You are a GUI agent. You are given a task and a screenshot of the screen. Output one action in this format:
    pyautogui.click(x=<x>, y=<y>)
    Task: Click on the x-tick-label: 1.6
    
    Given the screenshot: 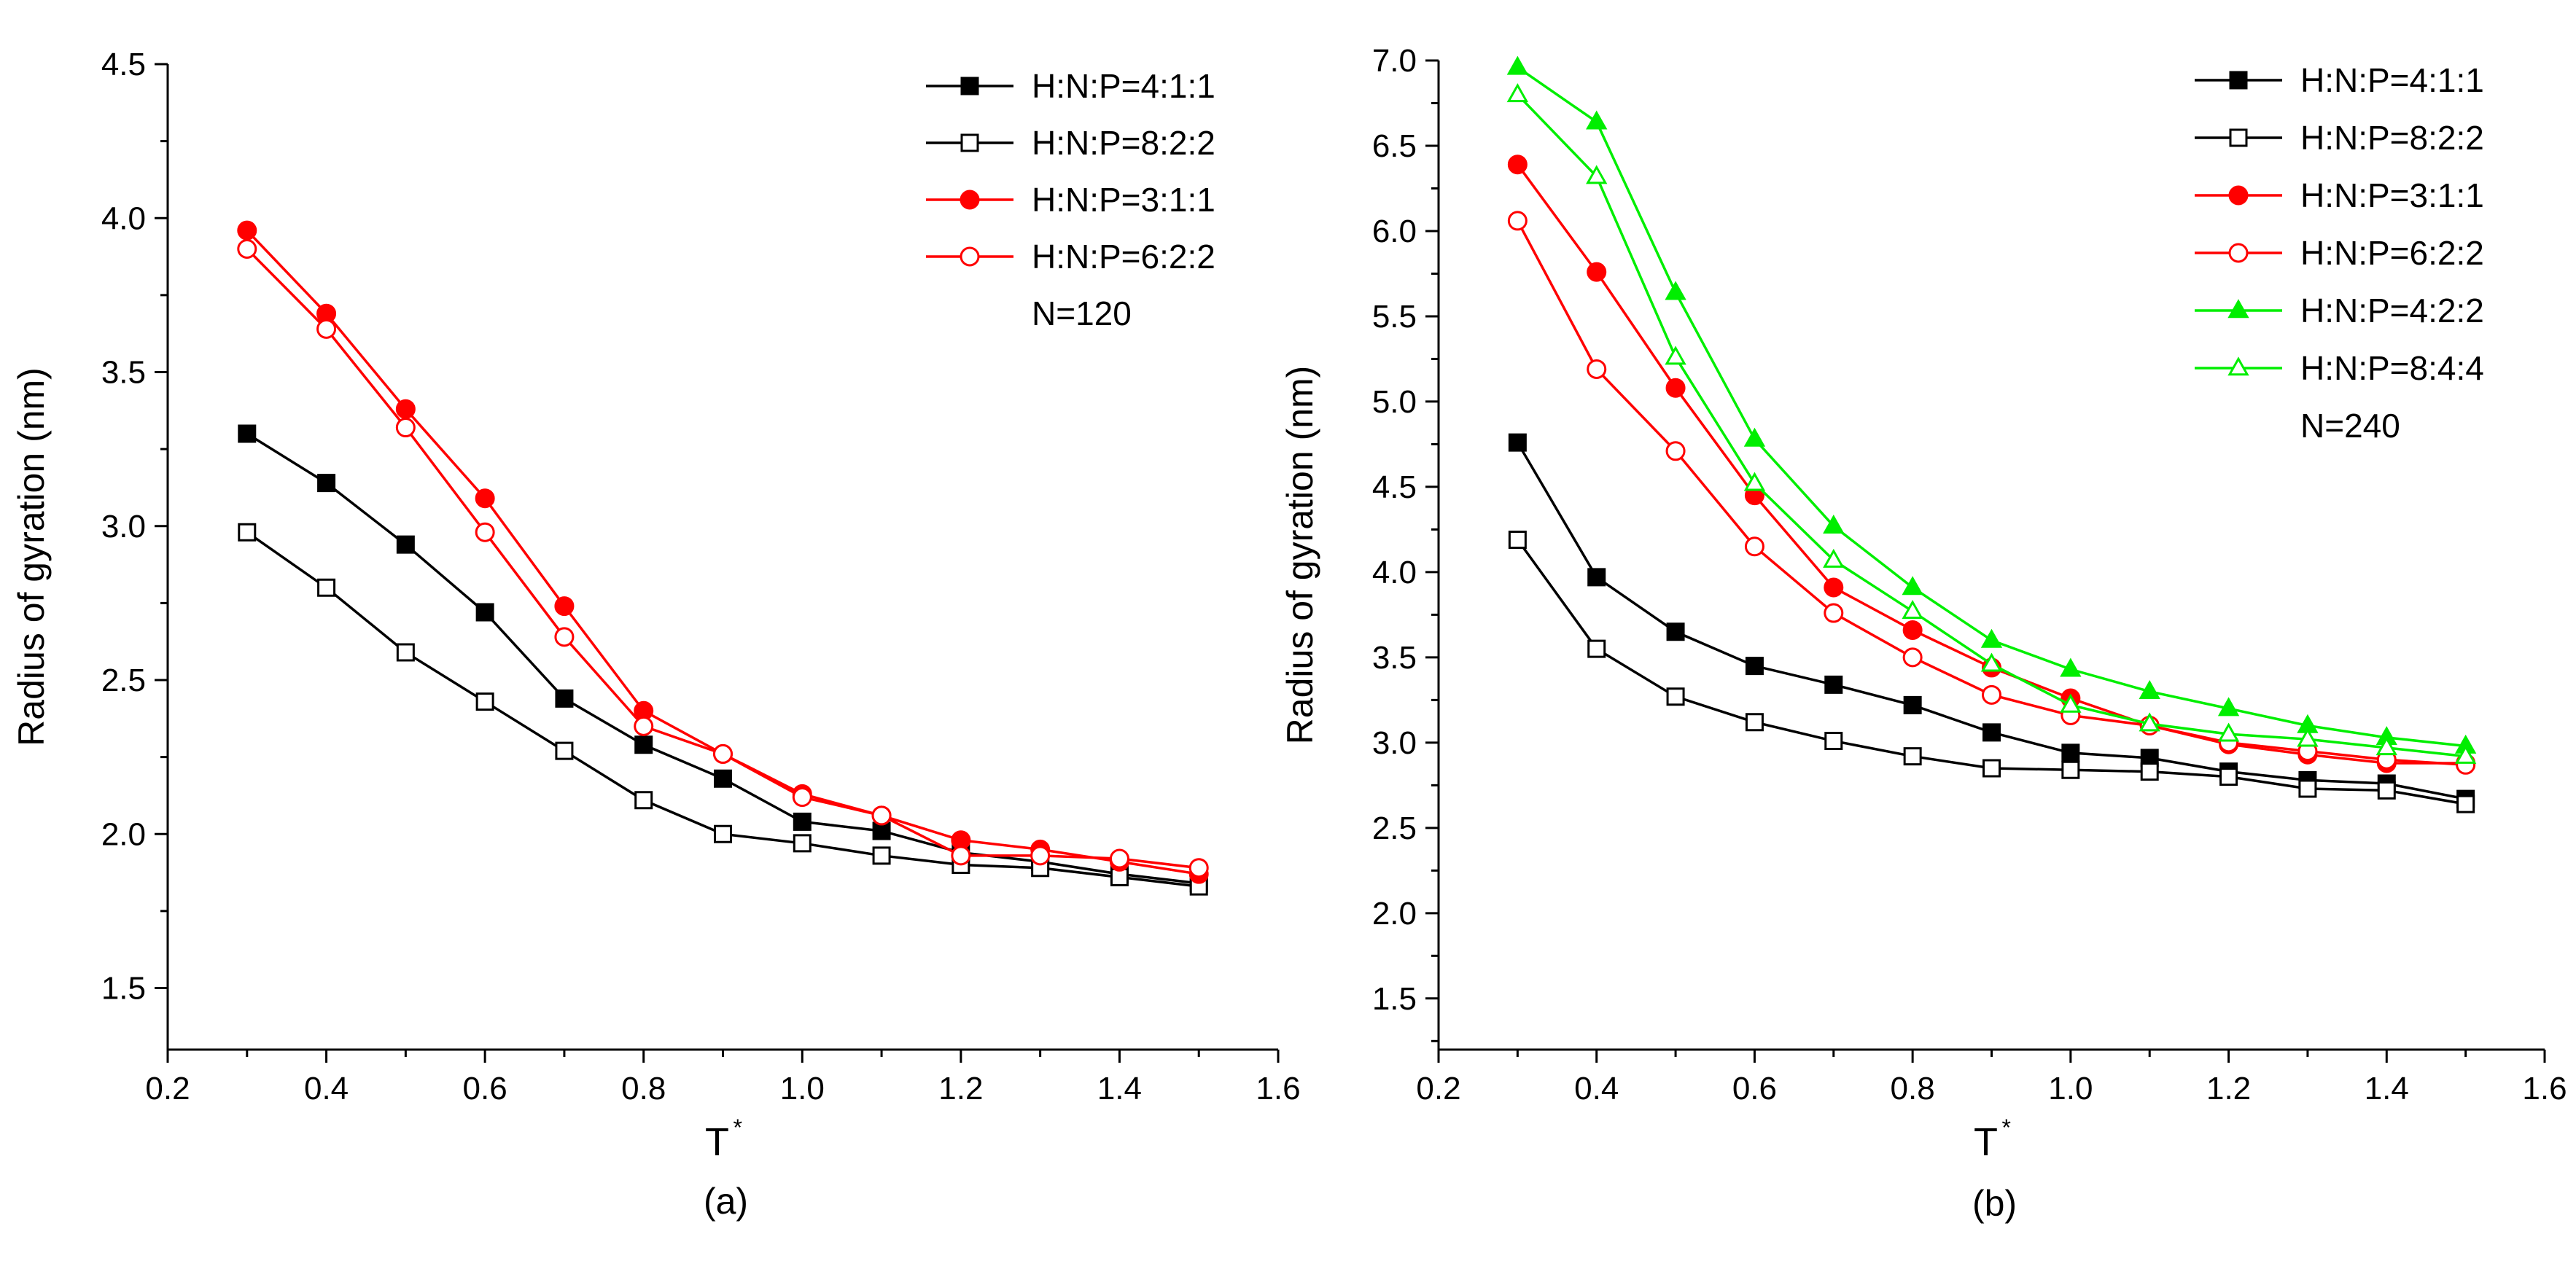 What is the action you would take?
    pyautogui.click(x=1278, y=1088)
    